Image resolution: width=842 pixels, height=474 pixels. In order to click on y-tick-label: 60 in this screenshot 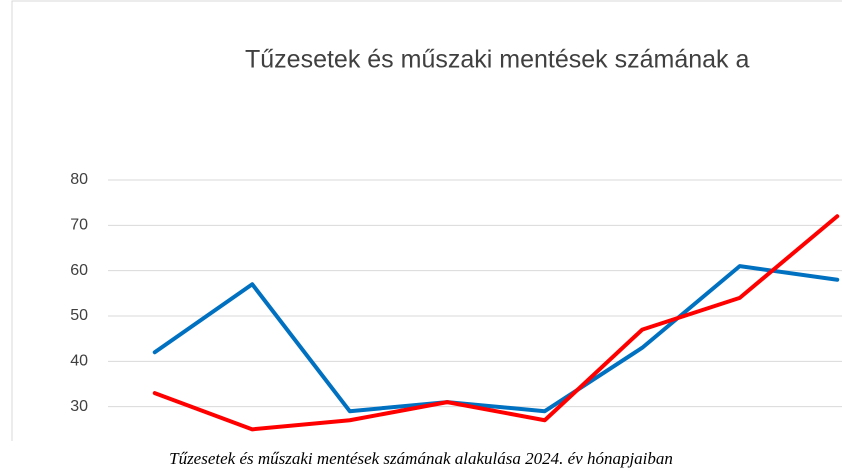, I will do `click(79, 270)`.